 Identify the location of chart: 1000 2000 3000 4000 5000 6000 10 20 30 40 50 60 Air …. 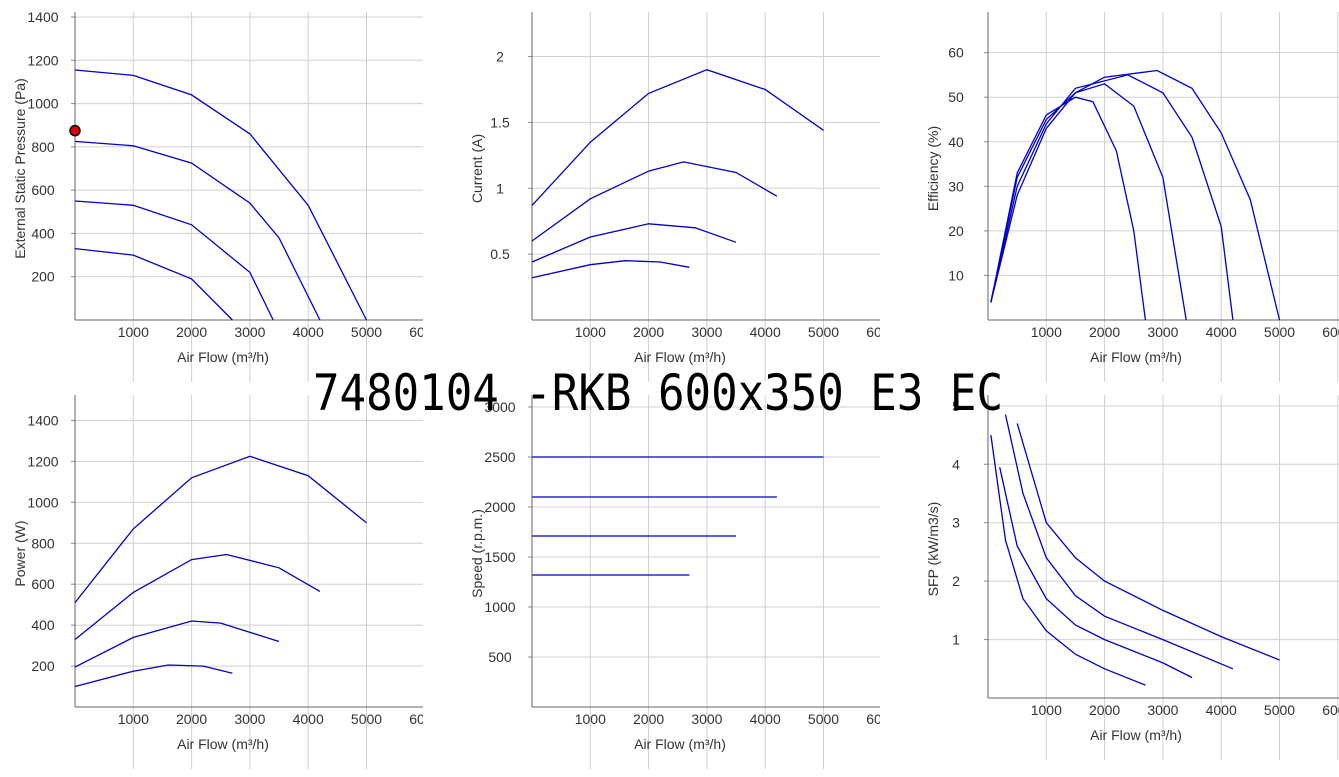
(1132, 197).